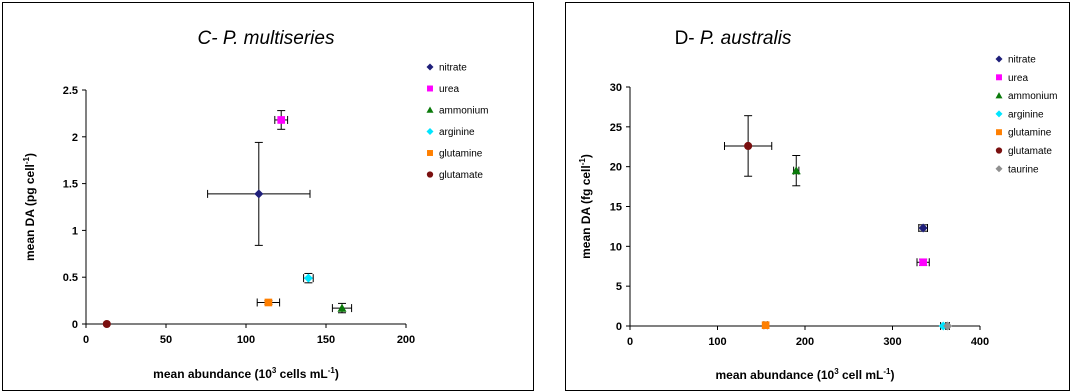  Describe the element at coordinates (948, 326) in the screenshot. I see `data-point-taurine` at that location.